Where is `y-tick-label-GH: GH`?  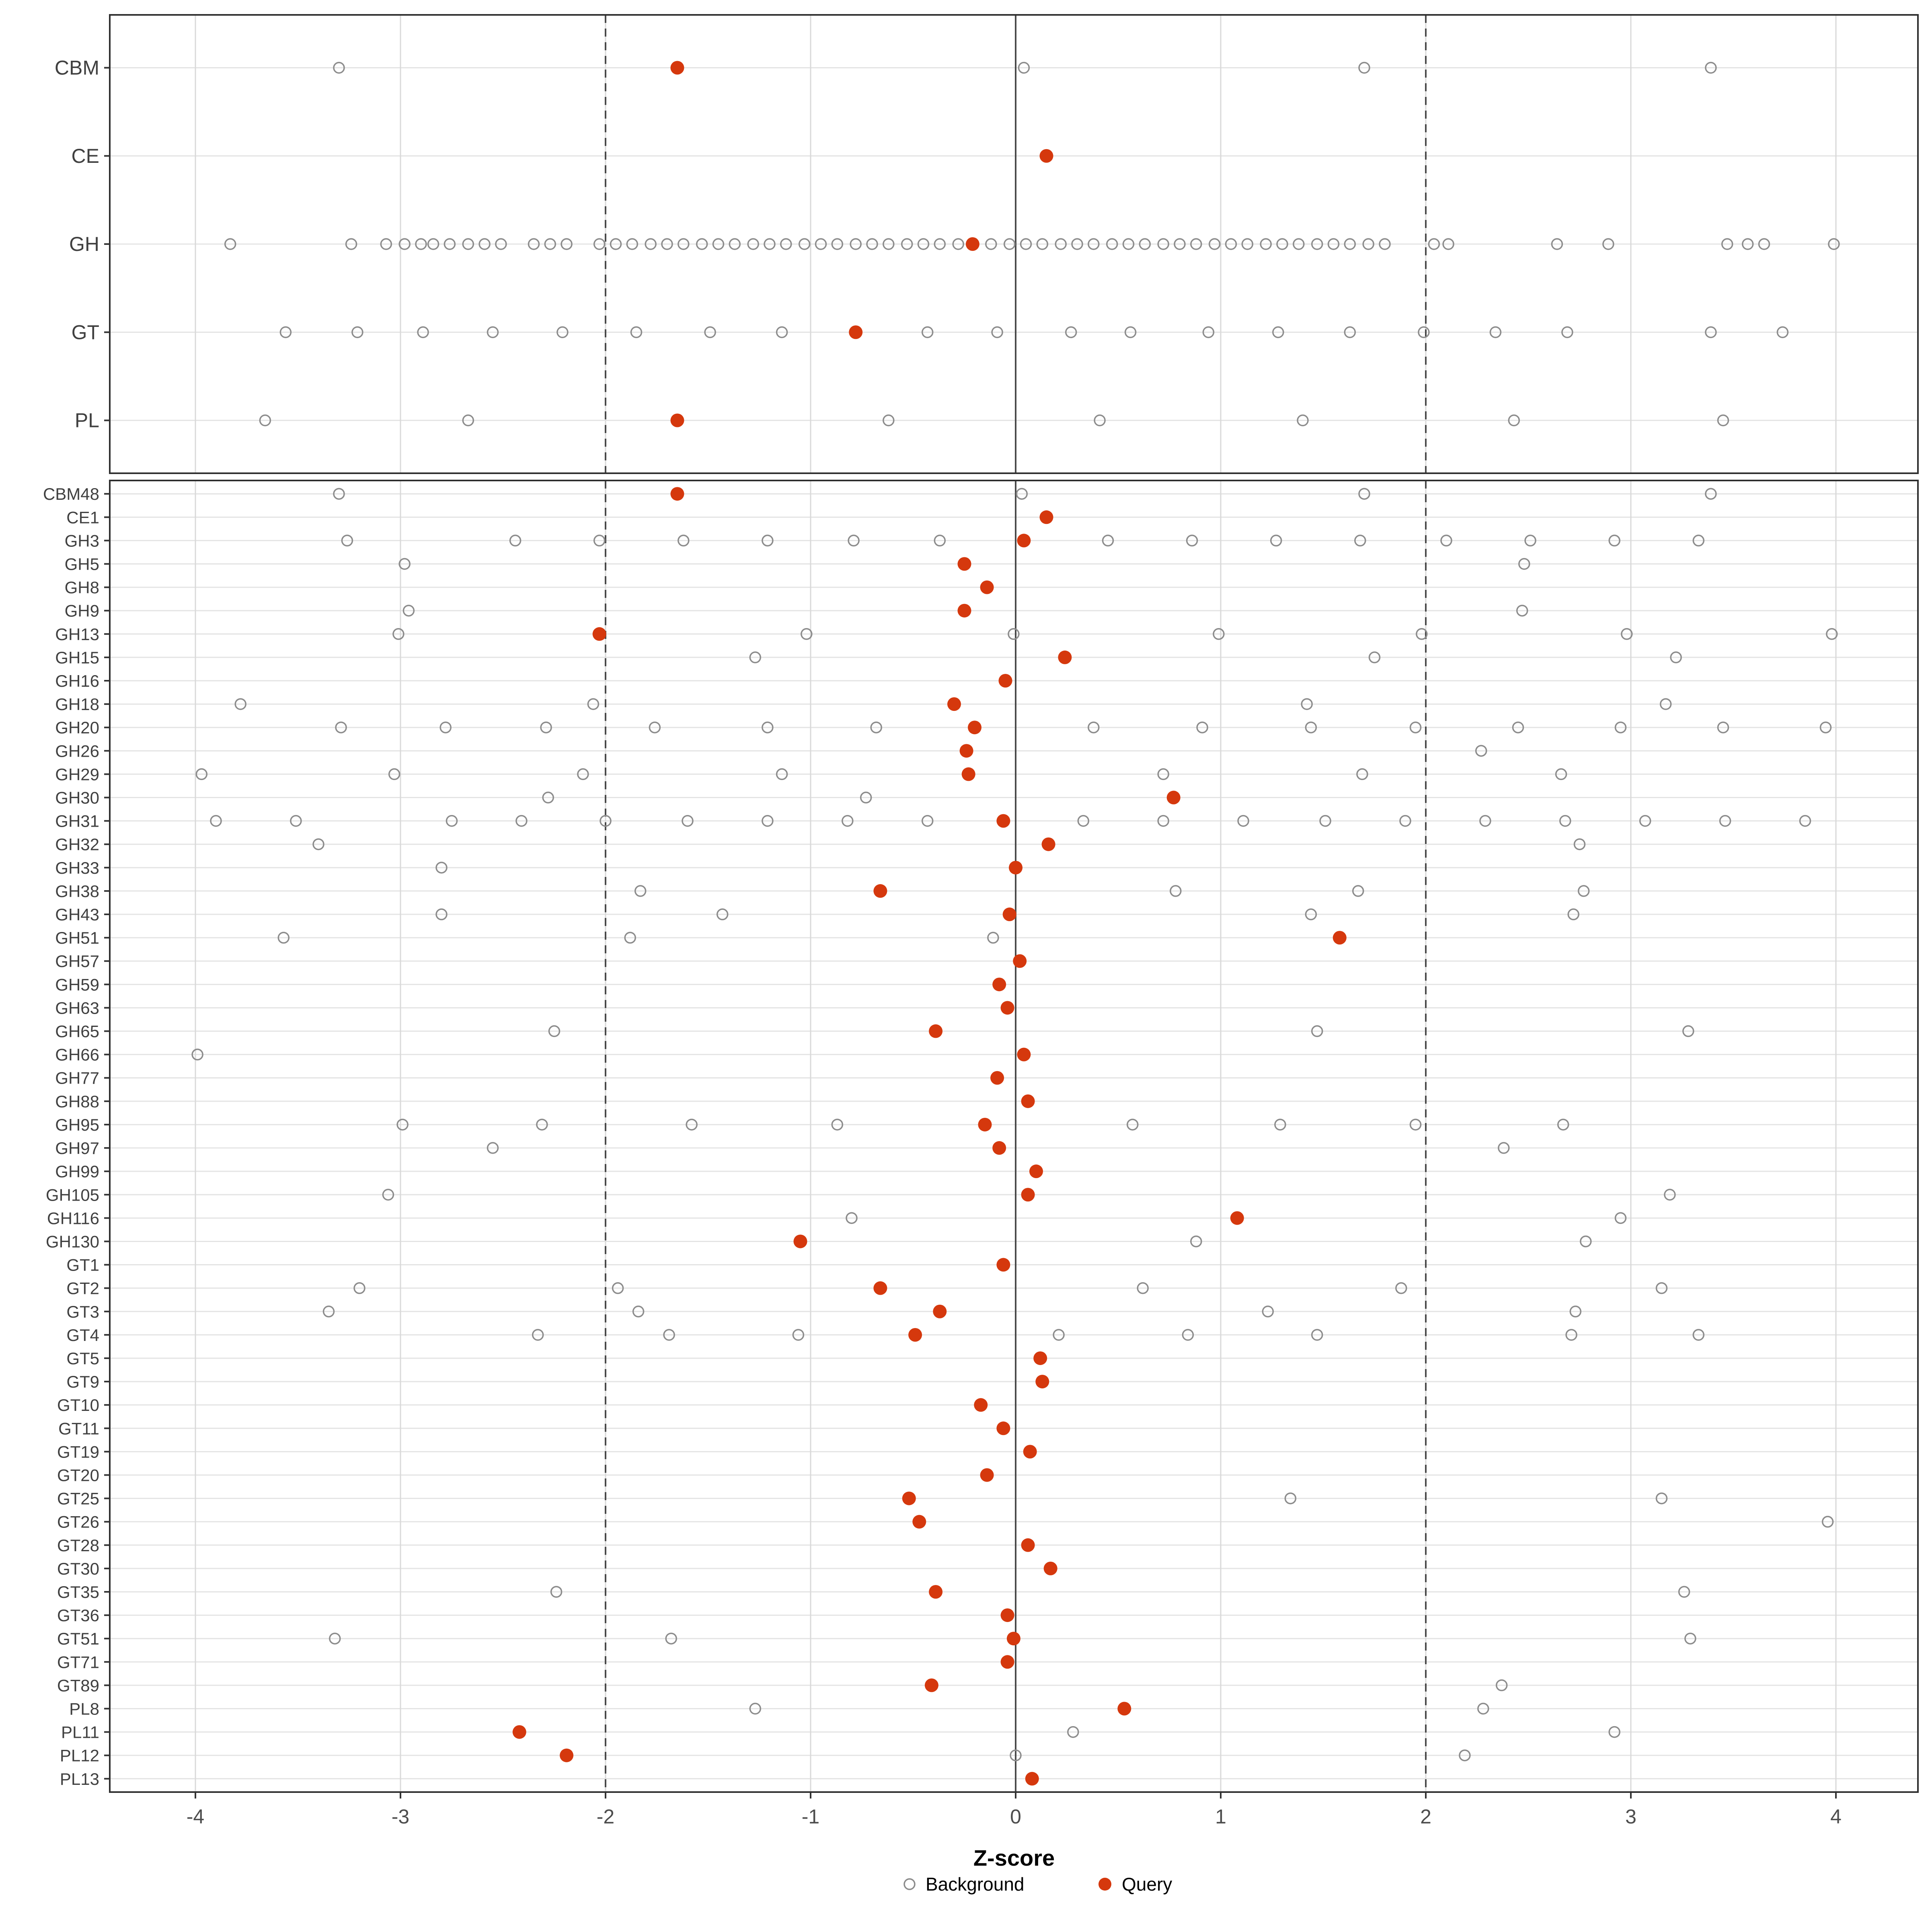 y-tick-label-GH: GH is located at coordinates (84, 244).